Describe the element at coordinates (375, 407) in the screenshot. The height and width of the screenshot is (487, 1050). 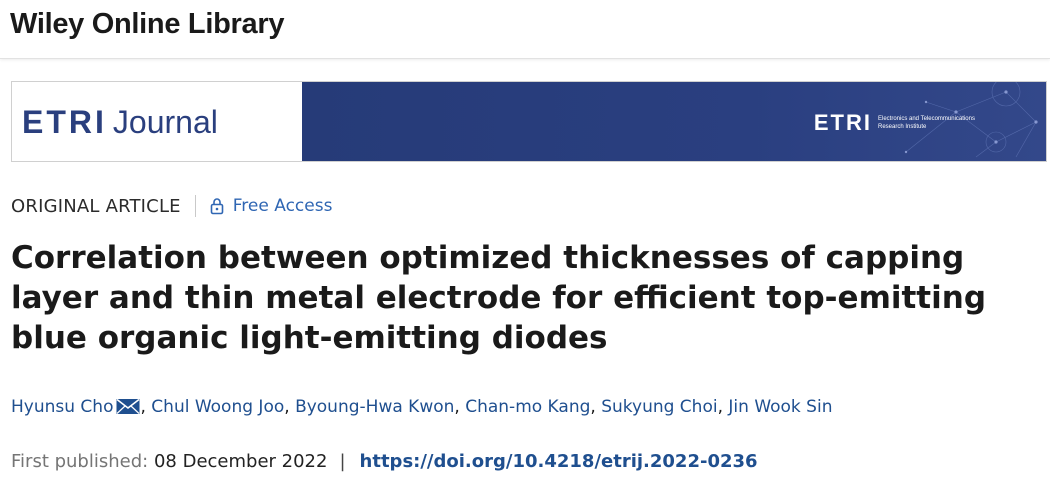
I see `author-link: Byoung-Hwa Kwon` at that location.